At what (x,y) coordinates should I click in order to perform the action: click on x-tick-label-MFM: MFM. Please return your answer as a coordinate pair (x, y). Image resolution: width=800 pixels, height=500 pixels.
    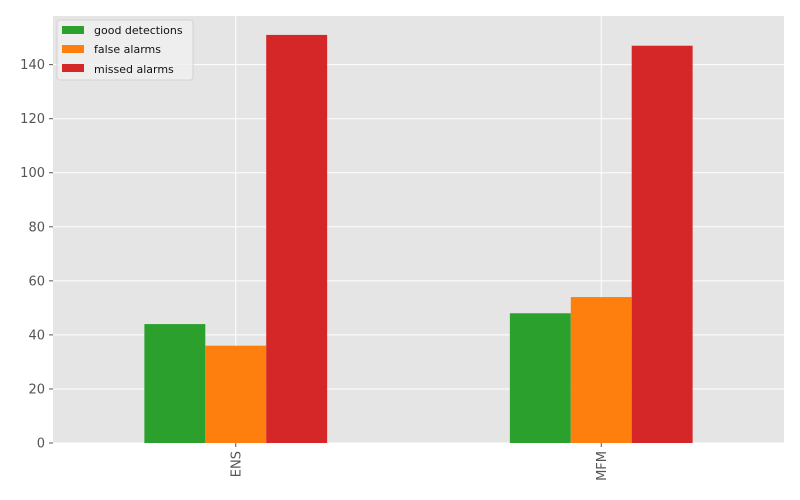
    Looking at the image, I should click on (602, 466).